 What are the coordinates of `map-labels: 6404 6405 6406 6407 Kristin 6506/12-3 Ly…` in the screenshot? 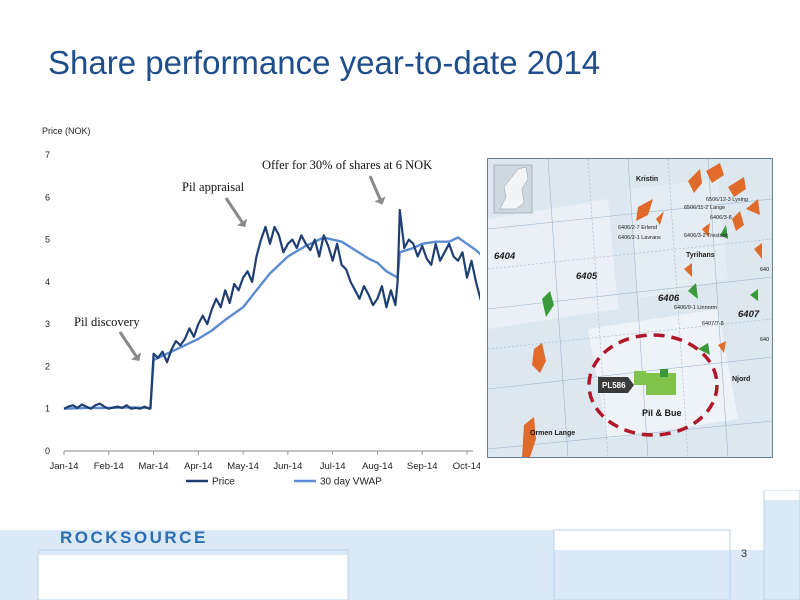 It's located at (631, 306).